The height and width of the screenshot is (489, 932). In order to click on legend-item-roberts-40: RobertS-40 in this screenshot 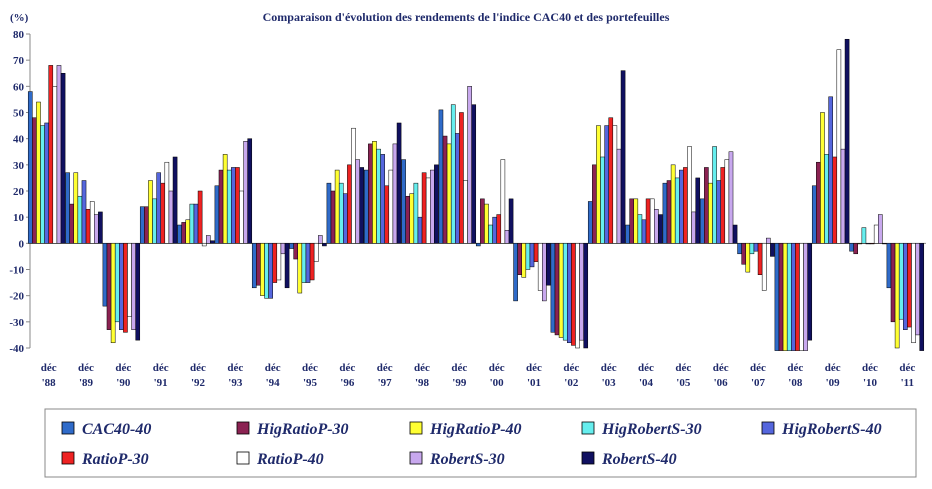, I will do `click(629, 459)`.